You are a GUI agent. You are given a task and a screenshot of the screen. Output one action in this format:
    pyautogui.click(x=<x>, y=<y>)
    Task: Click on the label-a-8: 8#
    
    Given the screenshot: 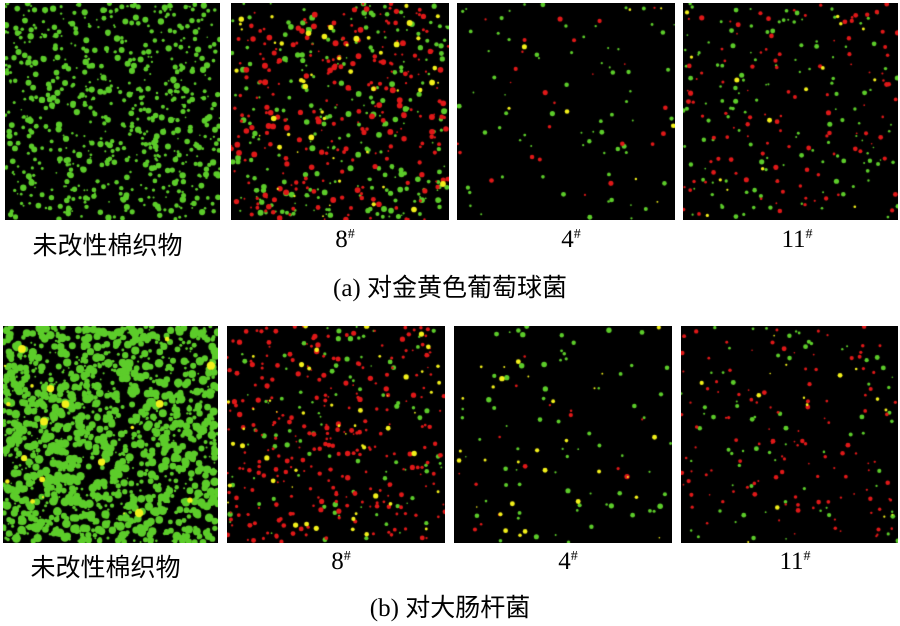 What is the action you would take?
    pyautogui.click(x=345, y=239)
    